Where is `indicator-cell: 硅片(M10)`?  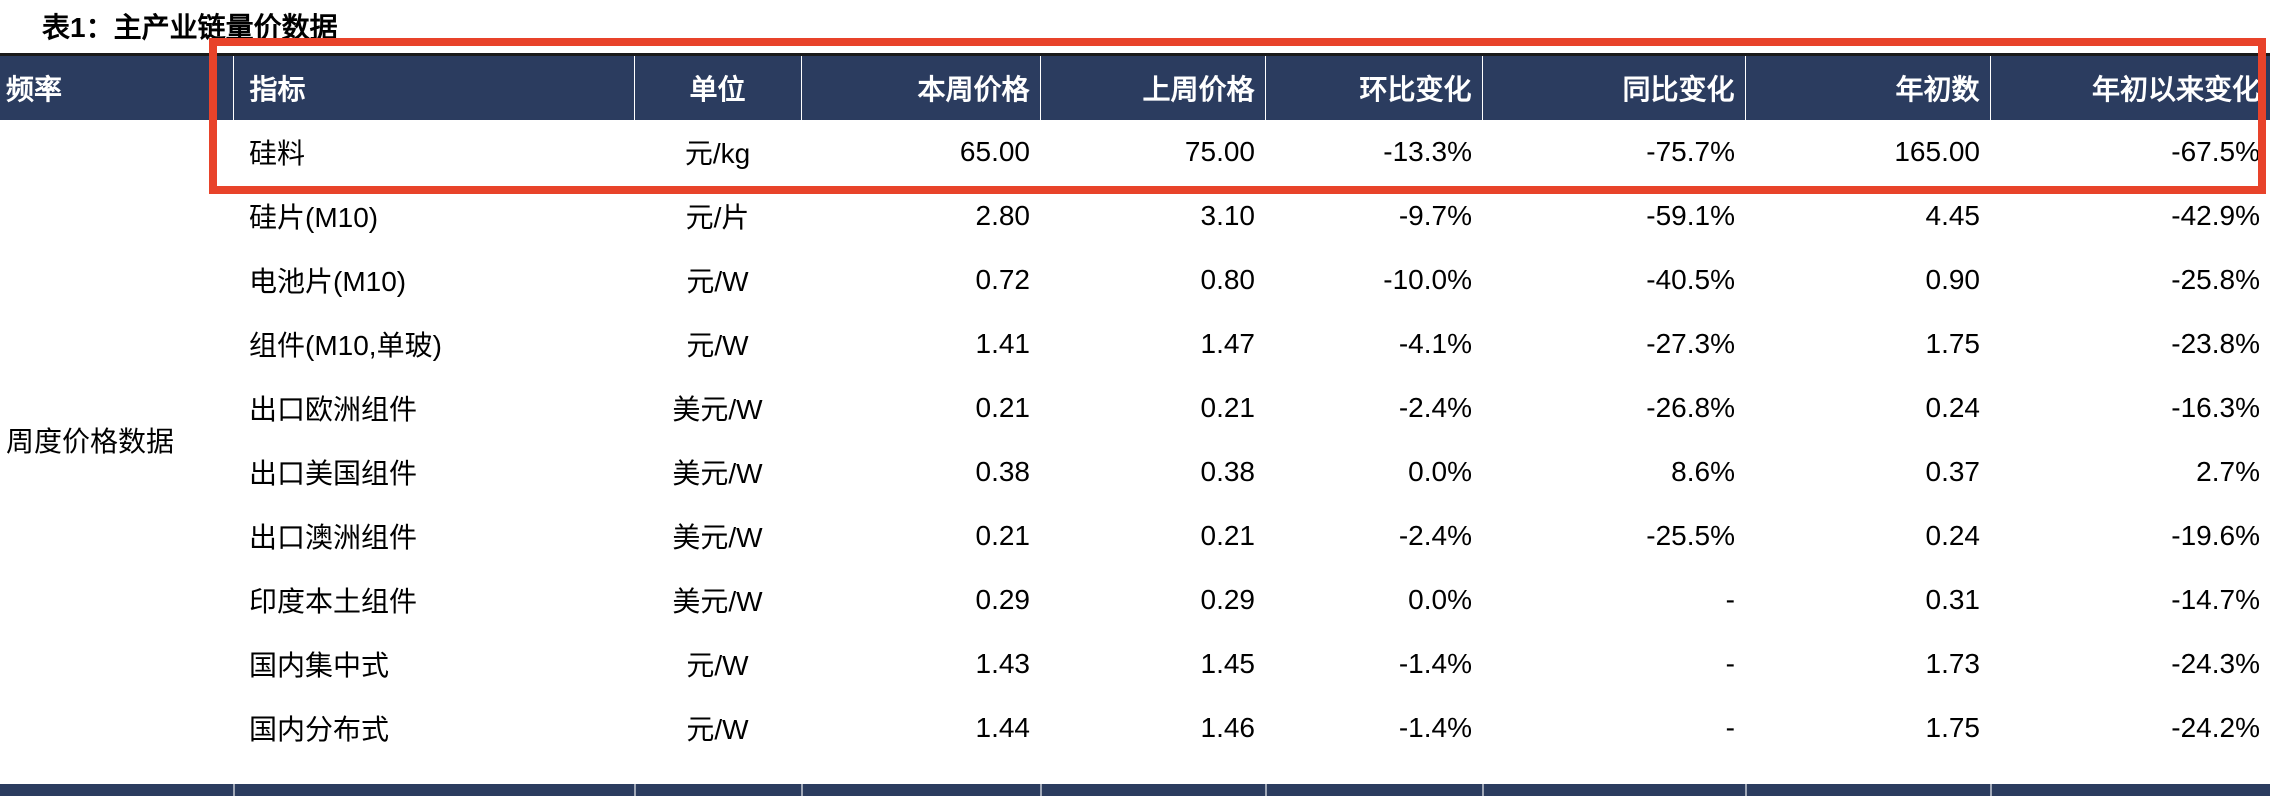 indicator-cell: 硅片(M10) is located at coordinates (433, 216).